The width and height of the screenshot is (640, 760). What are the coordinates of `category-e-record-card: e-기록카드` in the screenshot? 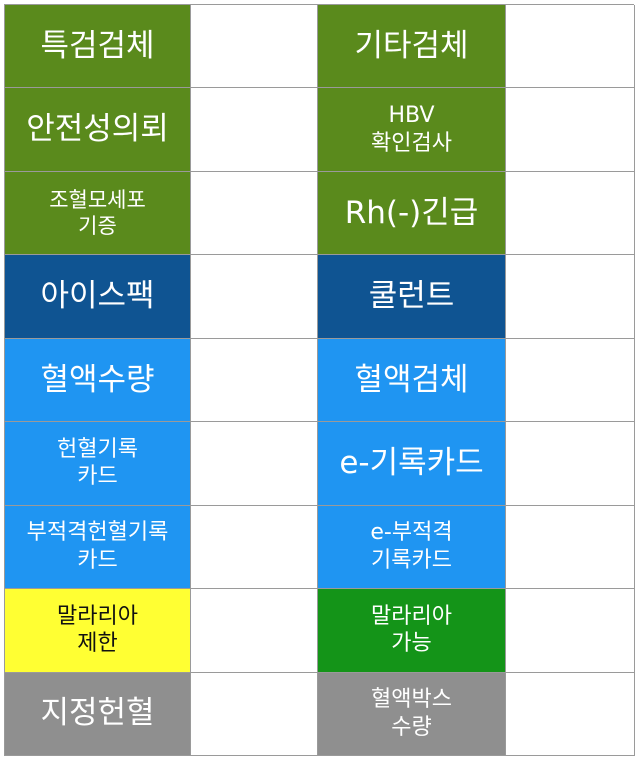 It's located at (412, 464).